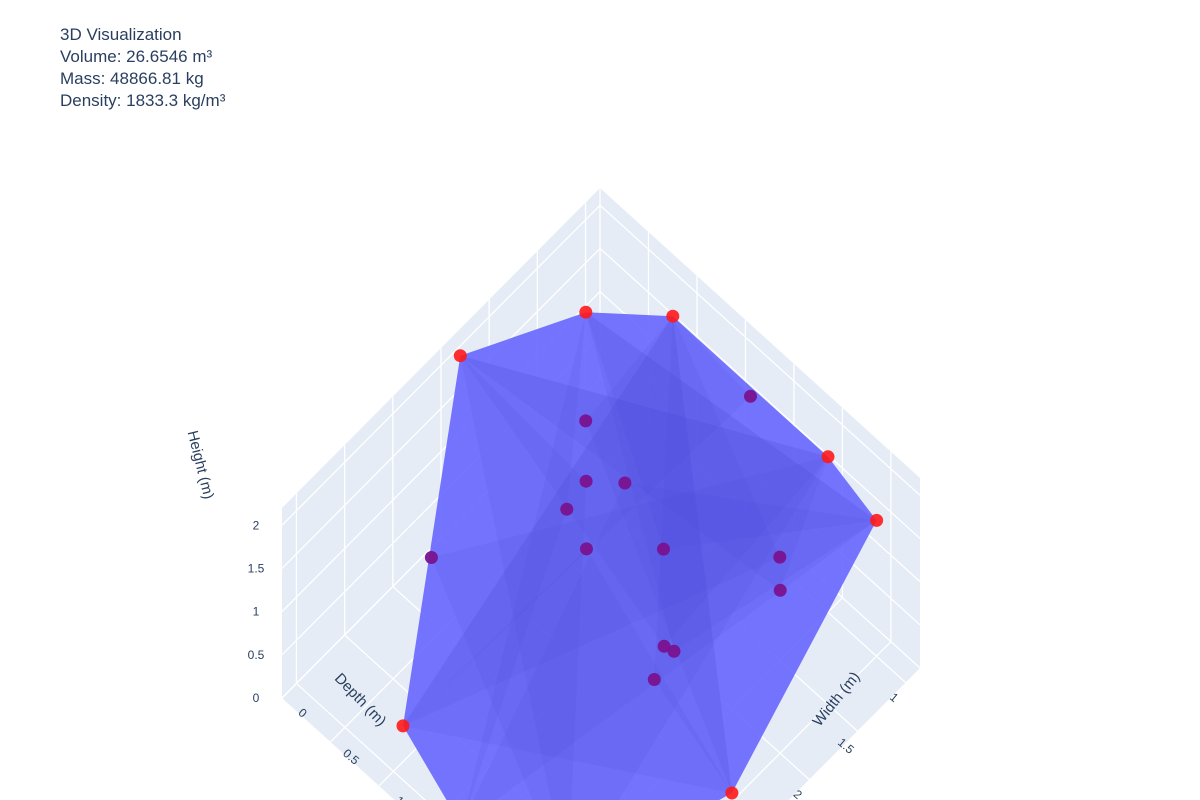 Image resolution: width=1200 pixels, height=800 pixels. I want to click on chart-title: 3D Visualization, so click(121, 34).